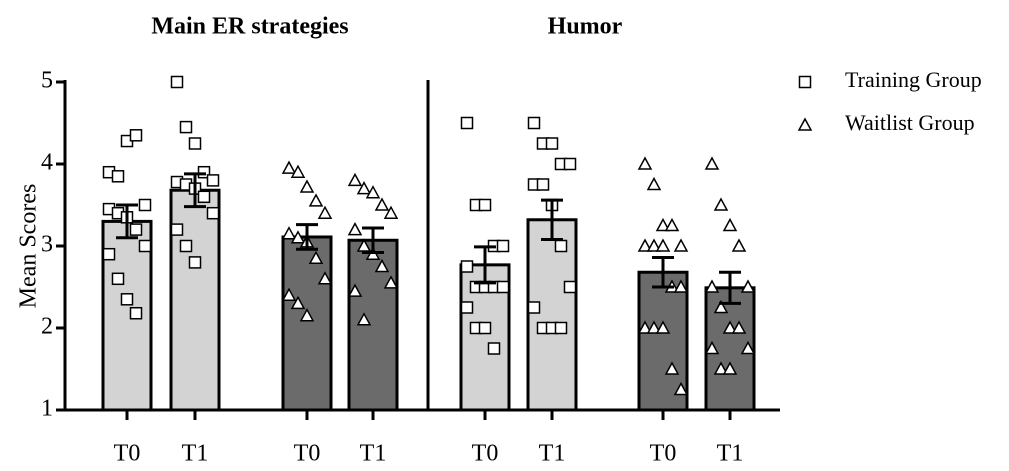 This screenshot has width=1009, height=471. I want to click on y-tick-label: 3, so click(47, 245).